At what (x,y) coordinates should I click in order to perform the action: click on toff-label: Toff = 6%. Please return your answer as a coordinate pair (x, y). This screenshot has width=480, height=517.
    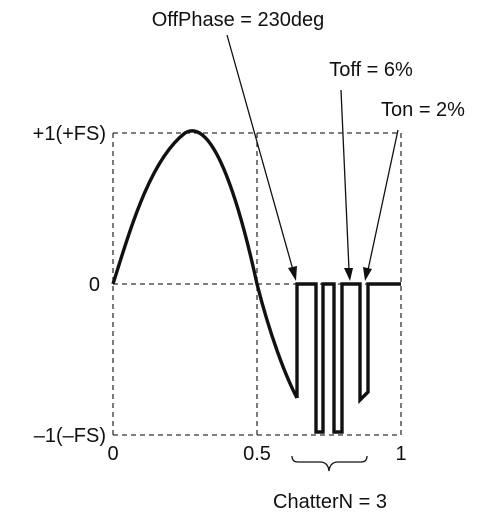
    Looking at the image, I should click on (371, 70).